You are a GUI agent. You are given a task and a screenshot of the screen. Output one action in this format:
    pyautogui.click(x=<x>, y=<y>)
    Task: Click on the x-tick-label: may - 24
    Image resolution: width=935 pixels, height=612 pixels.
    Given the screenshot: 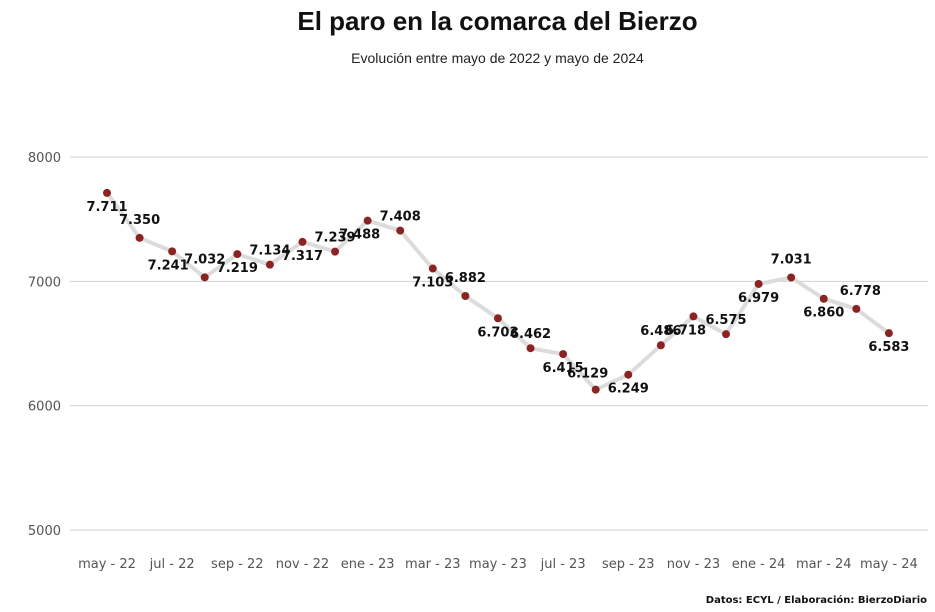 What is the action you would take?
    pyautogui.click(x=889, y=564)
    